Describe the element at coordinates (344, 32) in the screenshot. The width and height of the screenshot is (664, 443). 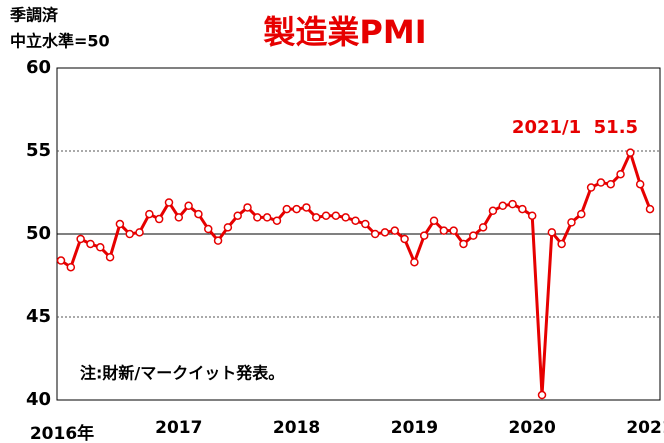
I see `chart-title: 製造業PMI` at that location.